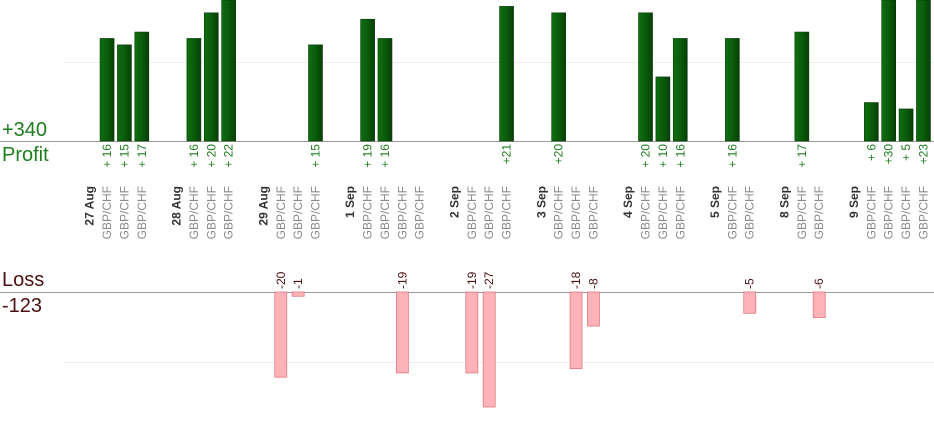  What do you see at coordinates (541, 202) in the screenshot?
I see `date-label: 3 Sep` at bounding box center [541, 202].